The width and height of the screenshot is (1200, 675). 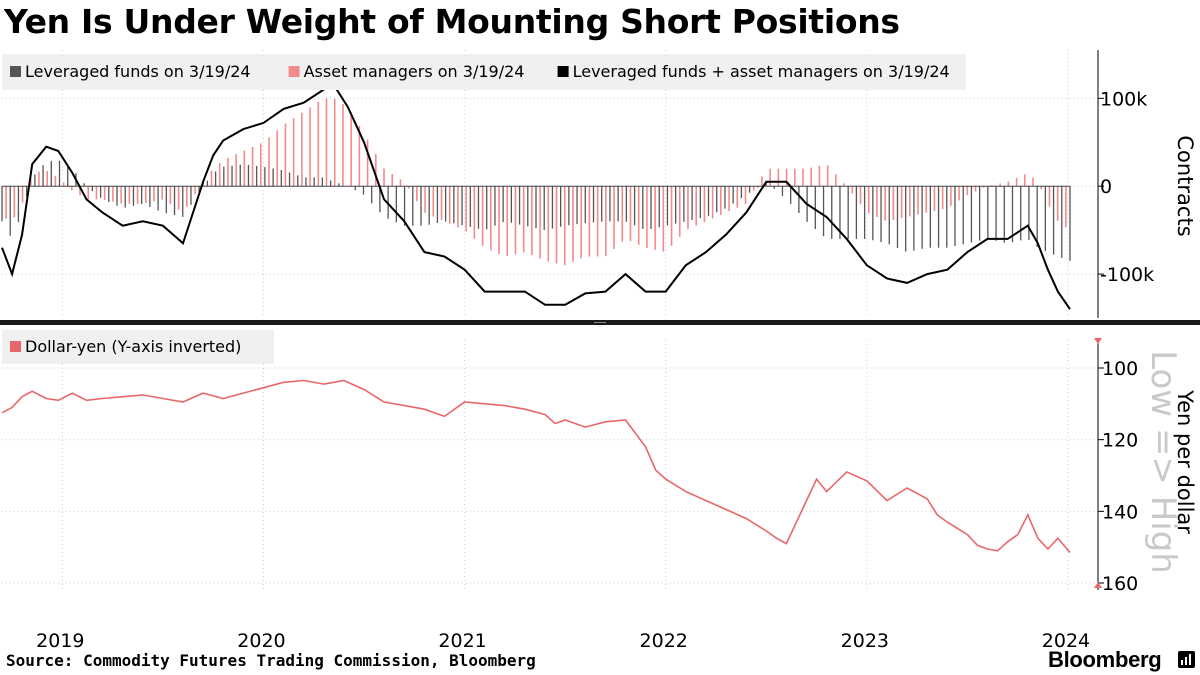 I want to click on axis-marker-top, so click(x=1098, y=341).